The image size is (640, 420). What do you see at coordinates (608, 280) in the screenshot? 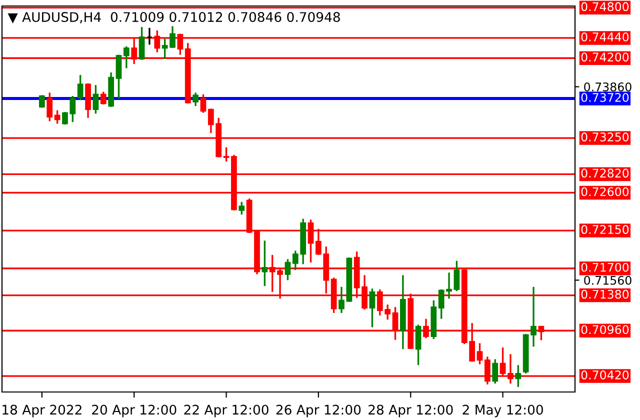
I see `y-tick-label: 0.71560` at bounding box center [608, 280].